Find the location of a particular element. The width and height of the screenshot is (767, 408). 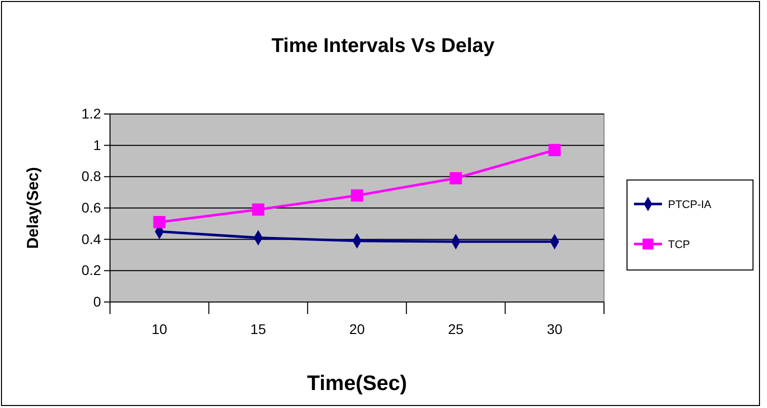

y-tick-label: 0.8 is located at coordinates (92, 176).